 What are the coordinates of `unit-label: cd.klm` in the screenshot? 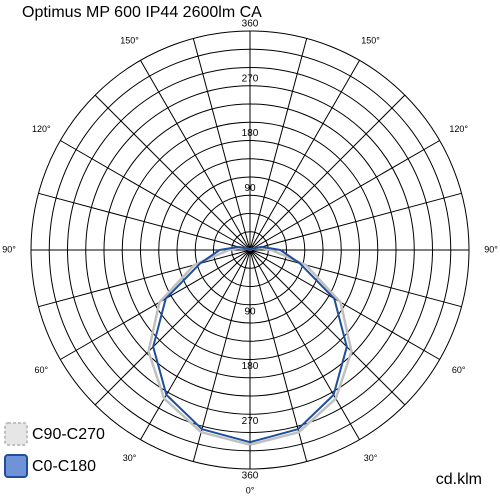 It's located at (459, 479).